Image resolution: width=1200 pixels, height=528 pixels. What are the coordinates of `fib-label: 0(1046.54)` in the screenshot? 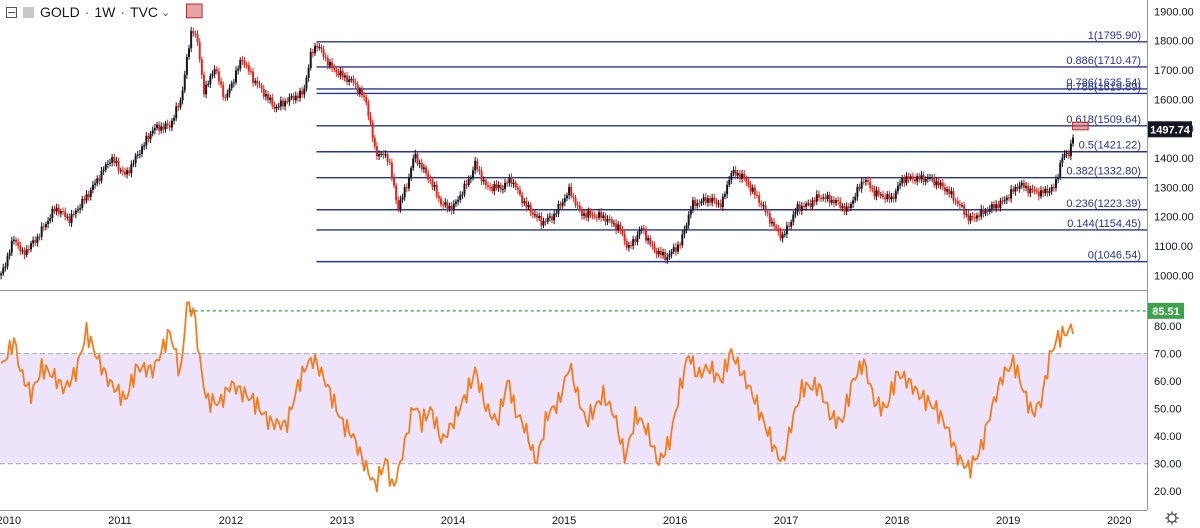 It's located at (1114, 256).